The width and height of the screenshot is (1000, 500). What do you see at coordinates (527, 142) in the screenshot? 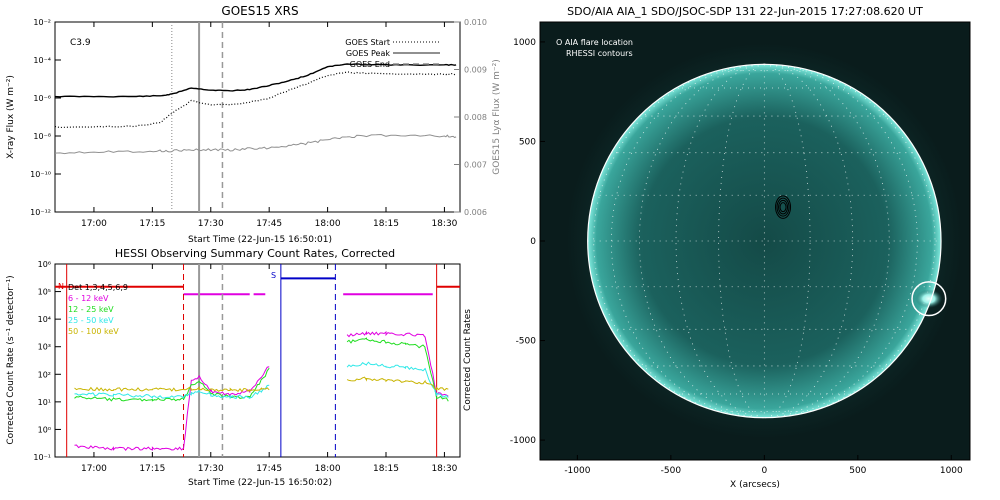
I see `aia-ytick-label: 500` at bounding box center [527, 142].